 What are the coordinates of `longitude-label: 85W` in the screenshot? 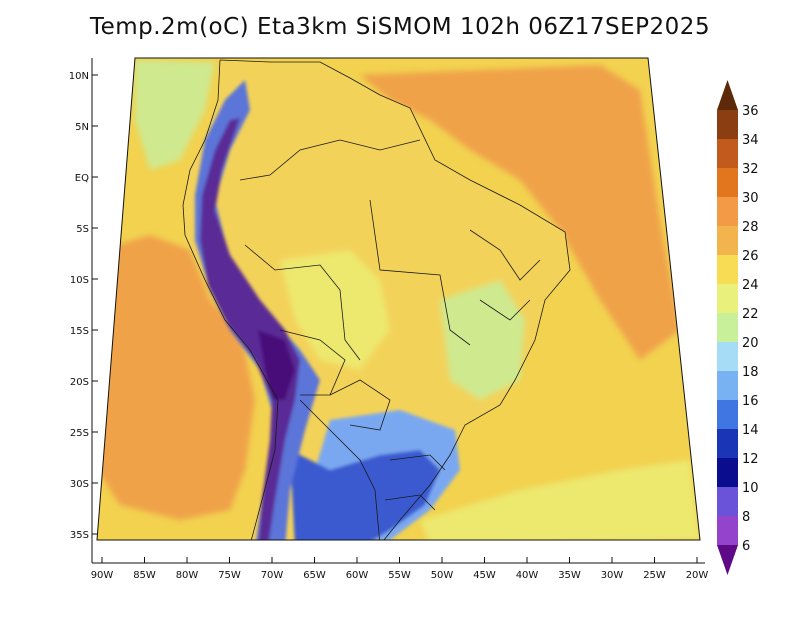 It's located at (144, 575).